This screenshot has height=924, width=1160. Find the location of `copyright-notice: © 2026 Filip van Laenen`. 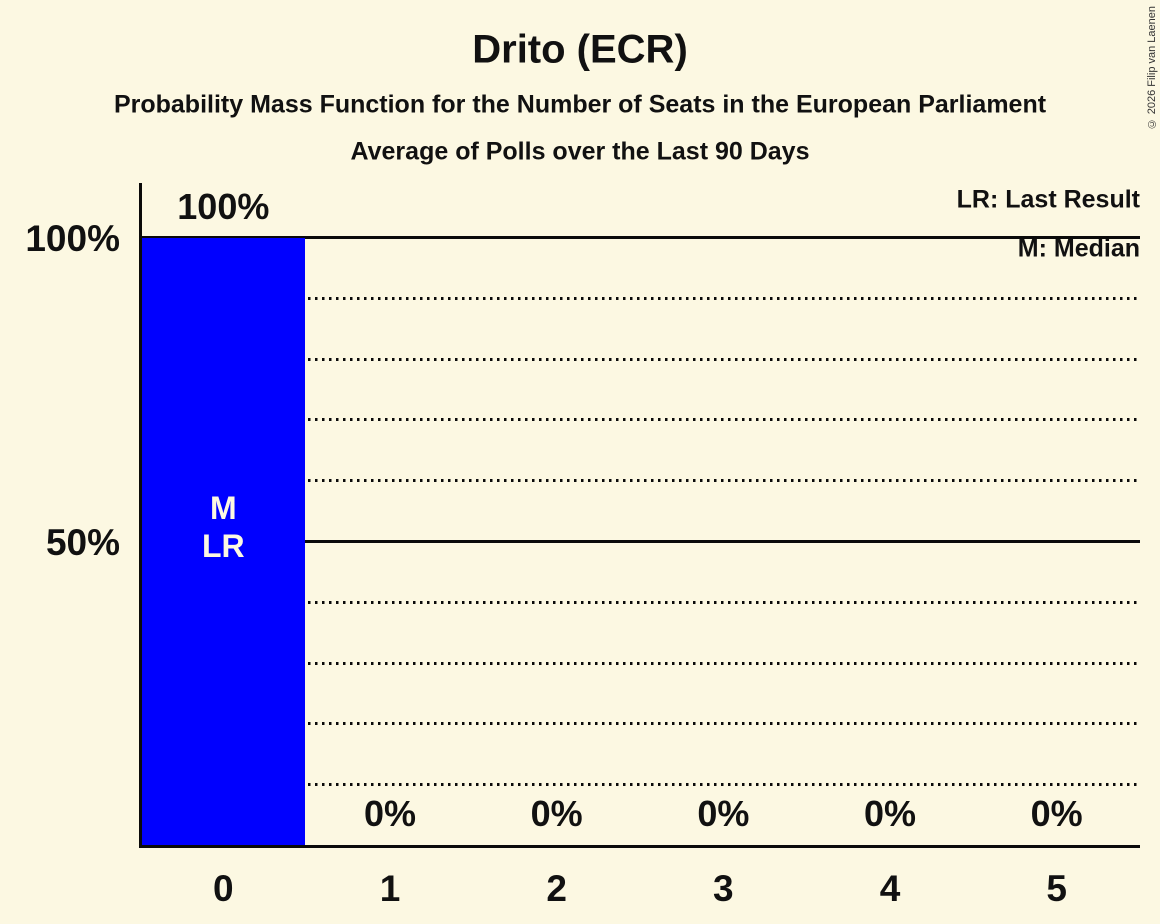

copyright-notice: © 2026 Filip van Laenen is located at coordinates (1152, 68).